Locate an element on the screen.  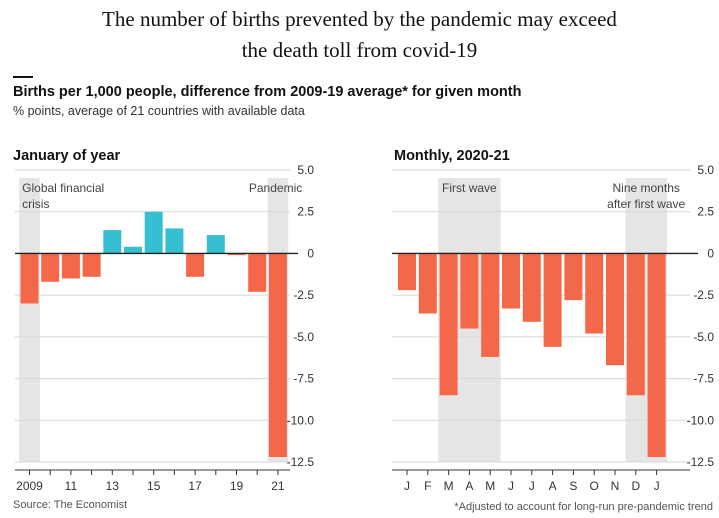
bar-january-2018 is located at coordinates (215, 244).